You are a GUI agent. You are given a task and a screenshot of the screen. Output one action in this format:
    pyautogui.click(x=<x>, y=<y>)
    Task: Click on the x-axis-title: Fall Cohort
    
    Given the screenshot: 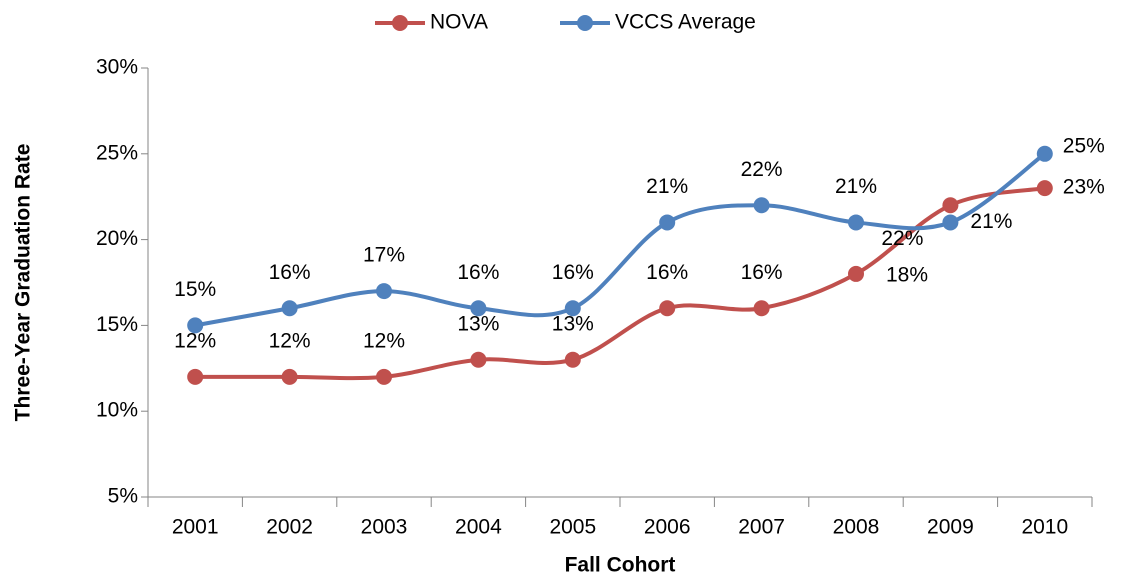 What is the action you would take?
    pyautogui.click(x=620, y=565)
    